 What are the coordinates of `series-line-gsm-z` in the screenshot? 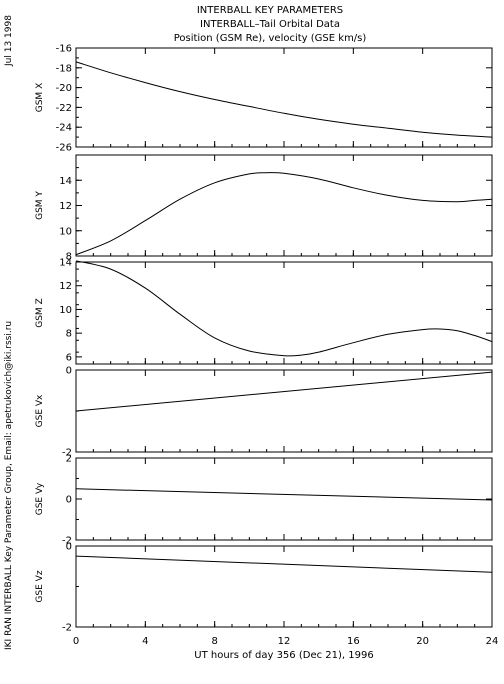 It's located at (284, 308).